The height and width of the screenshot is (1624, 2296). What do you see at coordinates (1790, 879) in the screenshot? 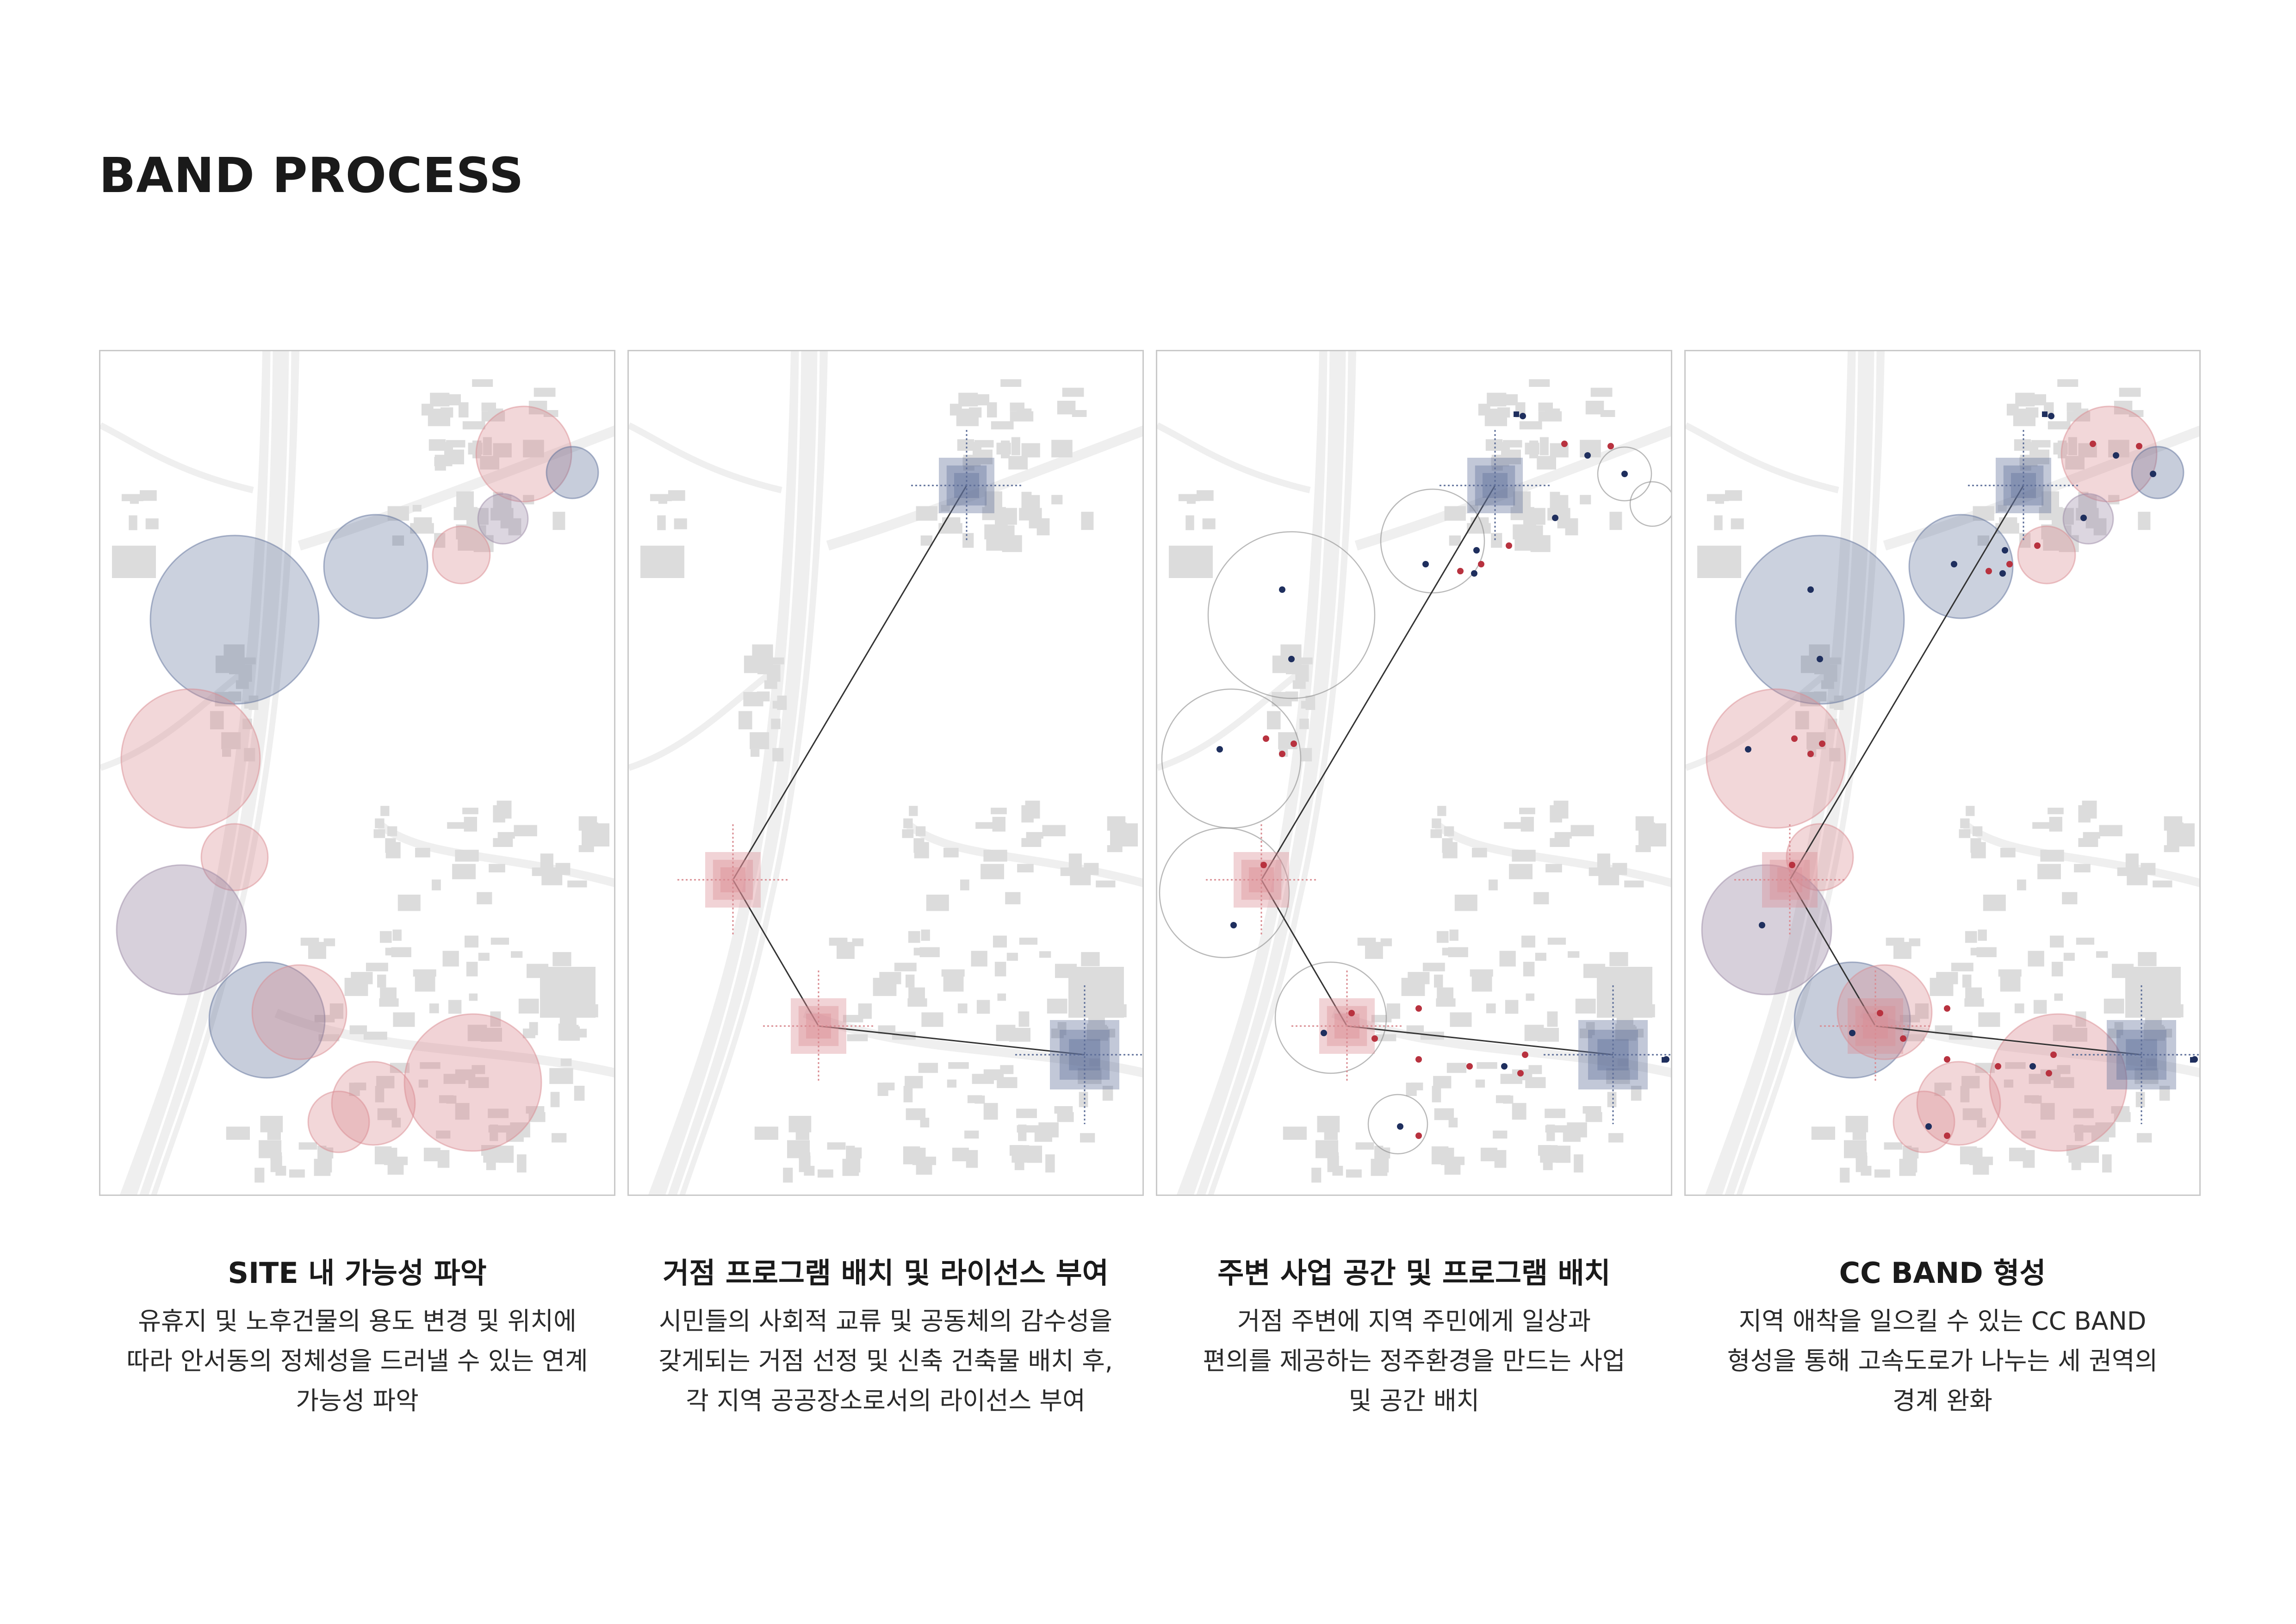
I see `hub-marker-west` at bounding box center [1790, 879].